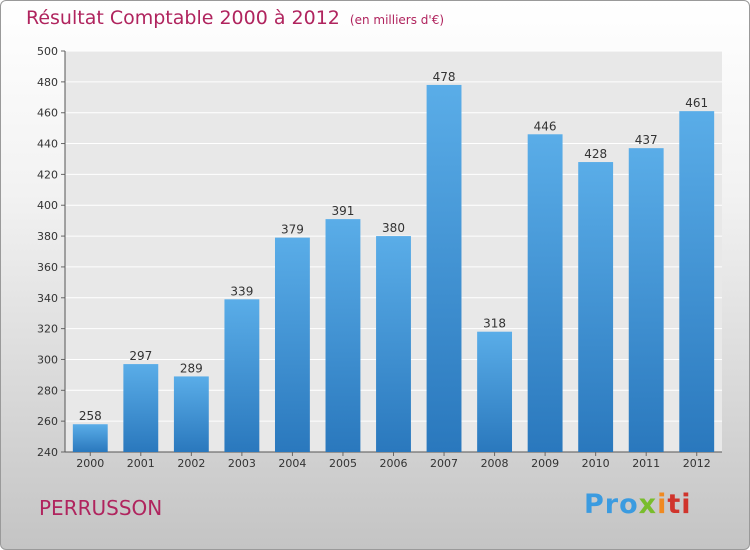  I want to click on y-tick-label: 480, so click(47, 82).